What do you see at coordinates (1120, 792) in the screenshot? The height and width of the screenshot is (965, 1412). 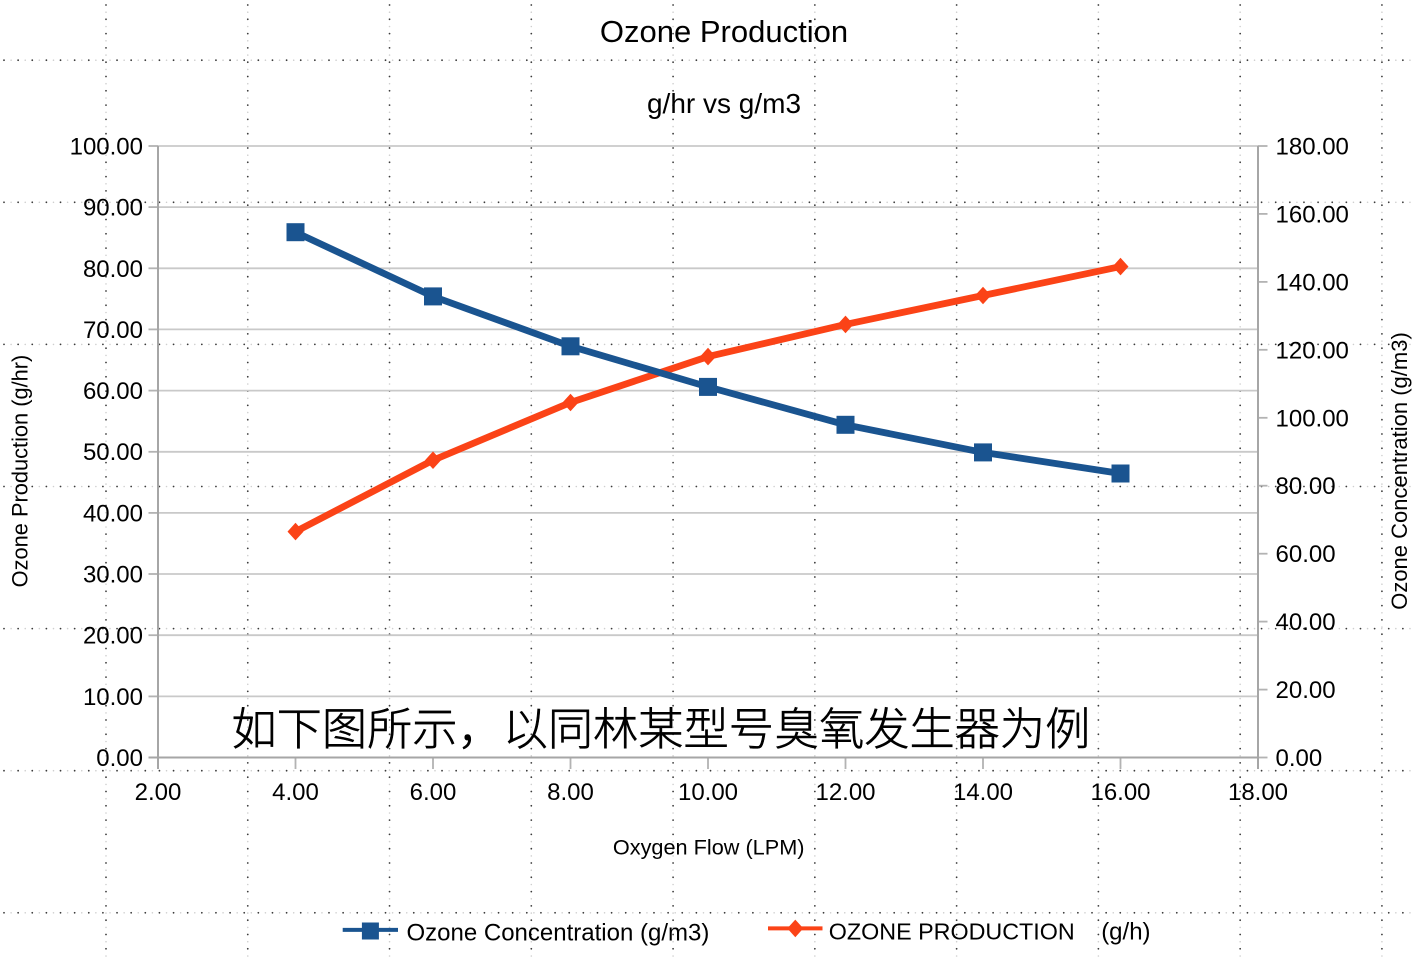 I see `svg-text: 16.00` at bounding box center [1120, 792].